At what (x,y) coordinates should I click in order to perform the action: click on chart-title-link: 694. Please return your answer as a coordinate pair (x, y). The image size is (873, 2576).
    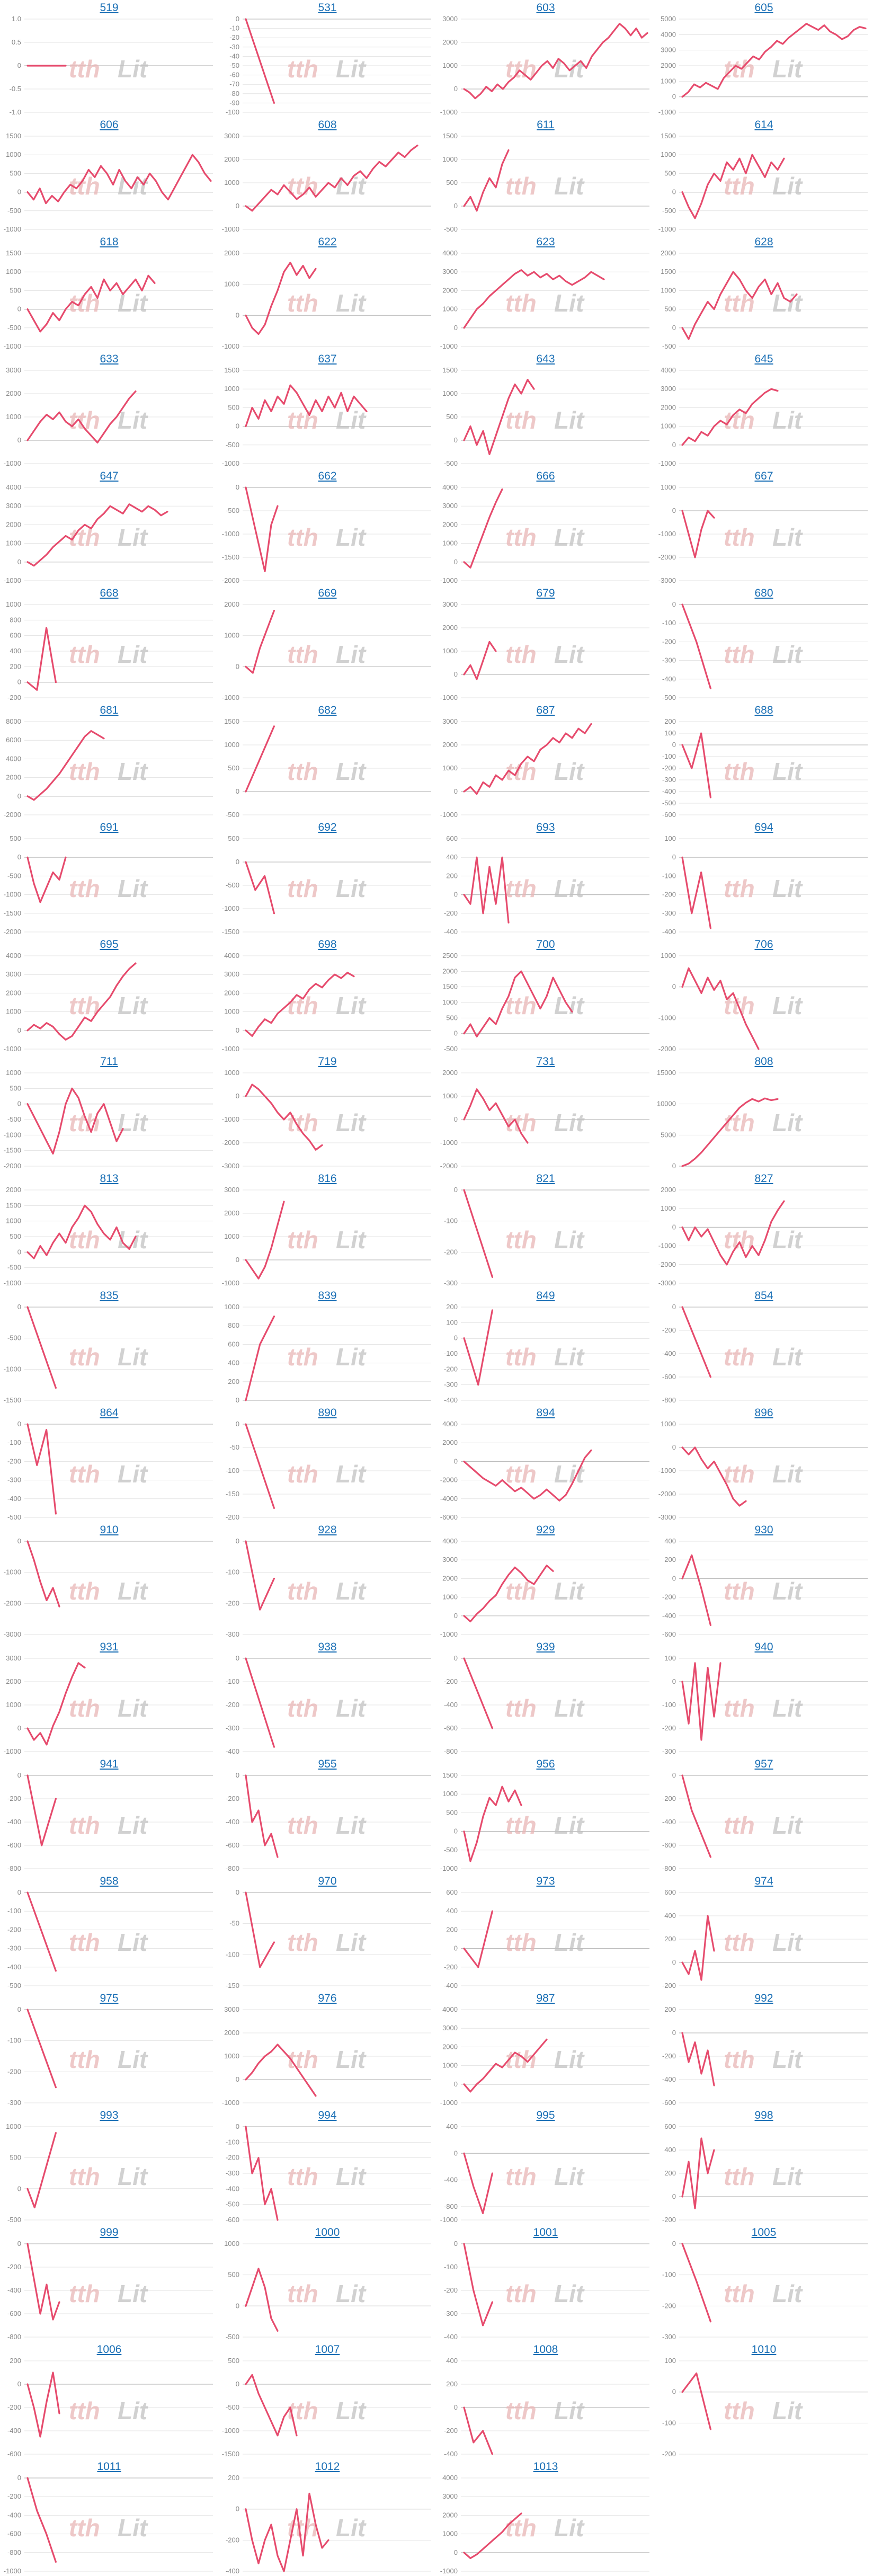
    Looking at the image, I should click on (763, 827).